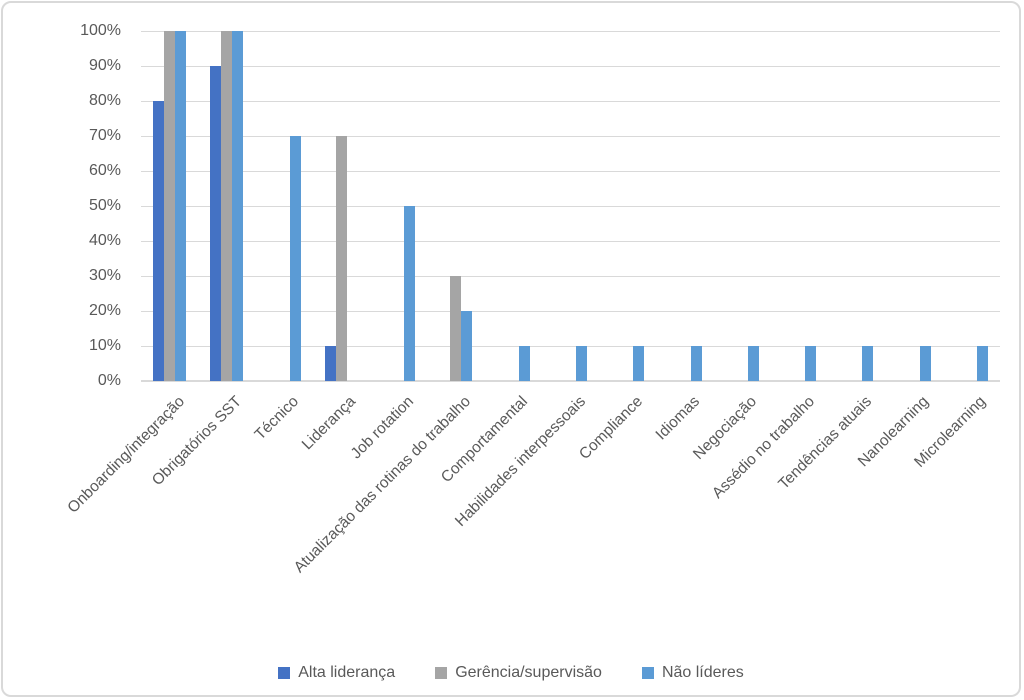 Image resolution: width=1024 pixels, height=700 pixels. What do you see at coordinates (570, 381) in the screenshot?
I see `x-axis-line` at bounding box center [570, 381].